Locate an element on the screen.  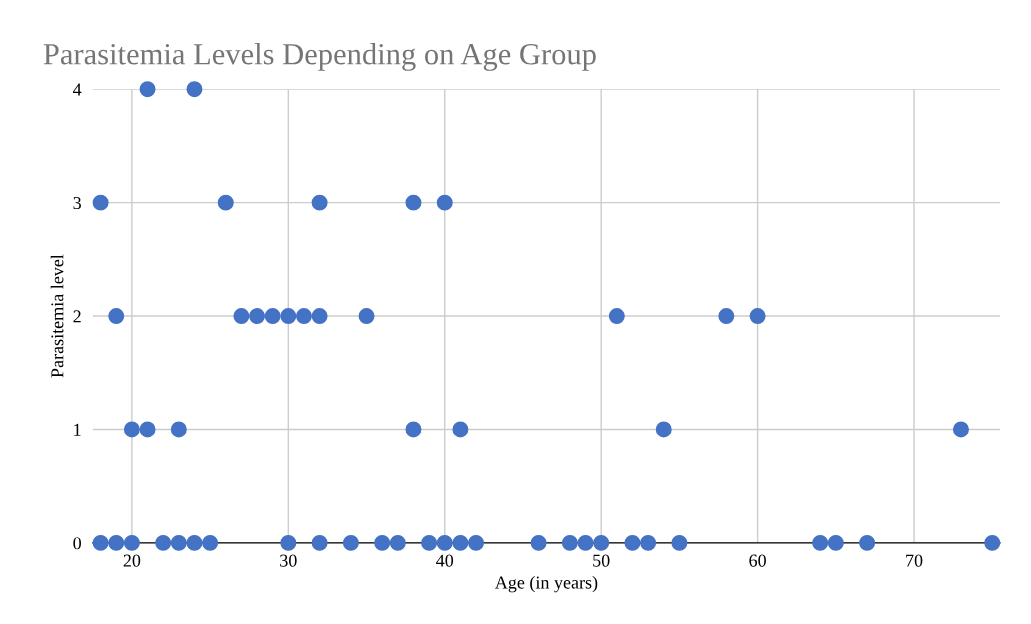
y-tick-label: 1 is located at coordinates (77, 429).